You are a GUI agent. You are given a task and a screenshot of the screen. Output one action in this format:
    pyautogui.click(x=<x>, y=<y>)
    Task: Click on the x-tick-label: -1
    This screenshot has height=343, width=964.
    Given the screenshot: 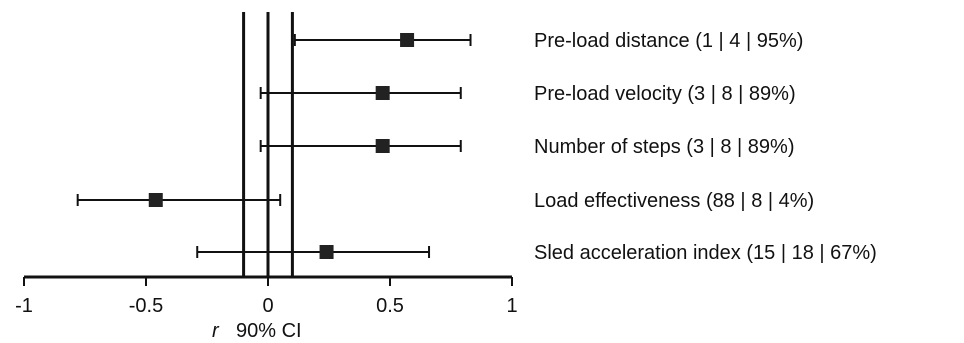 What is the action you would take?
    pyautogui.click(x=24, y=306)
    